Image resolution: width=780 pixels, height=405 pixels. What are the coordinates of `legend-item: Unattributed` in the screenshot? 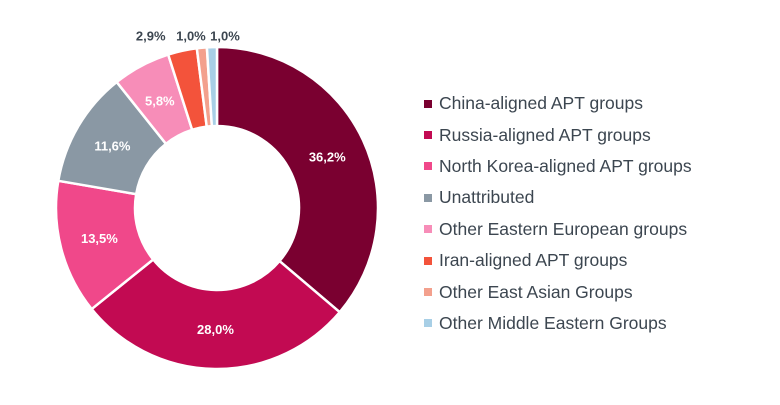 It's located at (558, 197).